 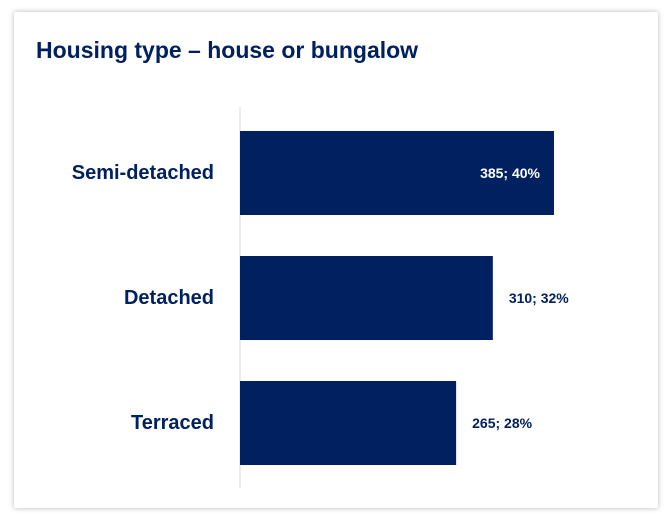 What do you see at coordinates (502, 423) in the screenshot?
I see `data-label-terraced: 265; 28%` at bounding box center [502, 423].